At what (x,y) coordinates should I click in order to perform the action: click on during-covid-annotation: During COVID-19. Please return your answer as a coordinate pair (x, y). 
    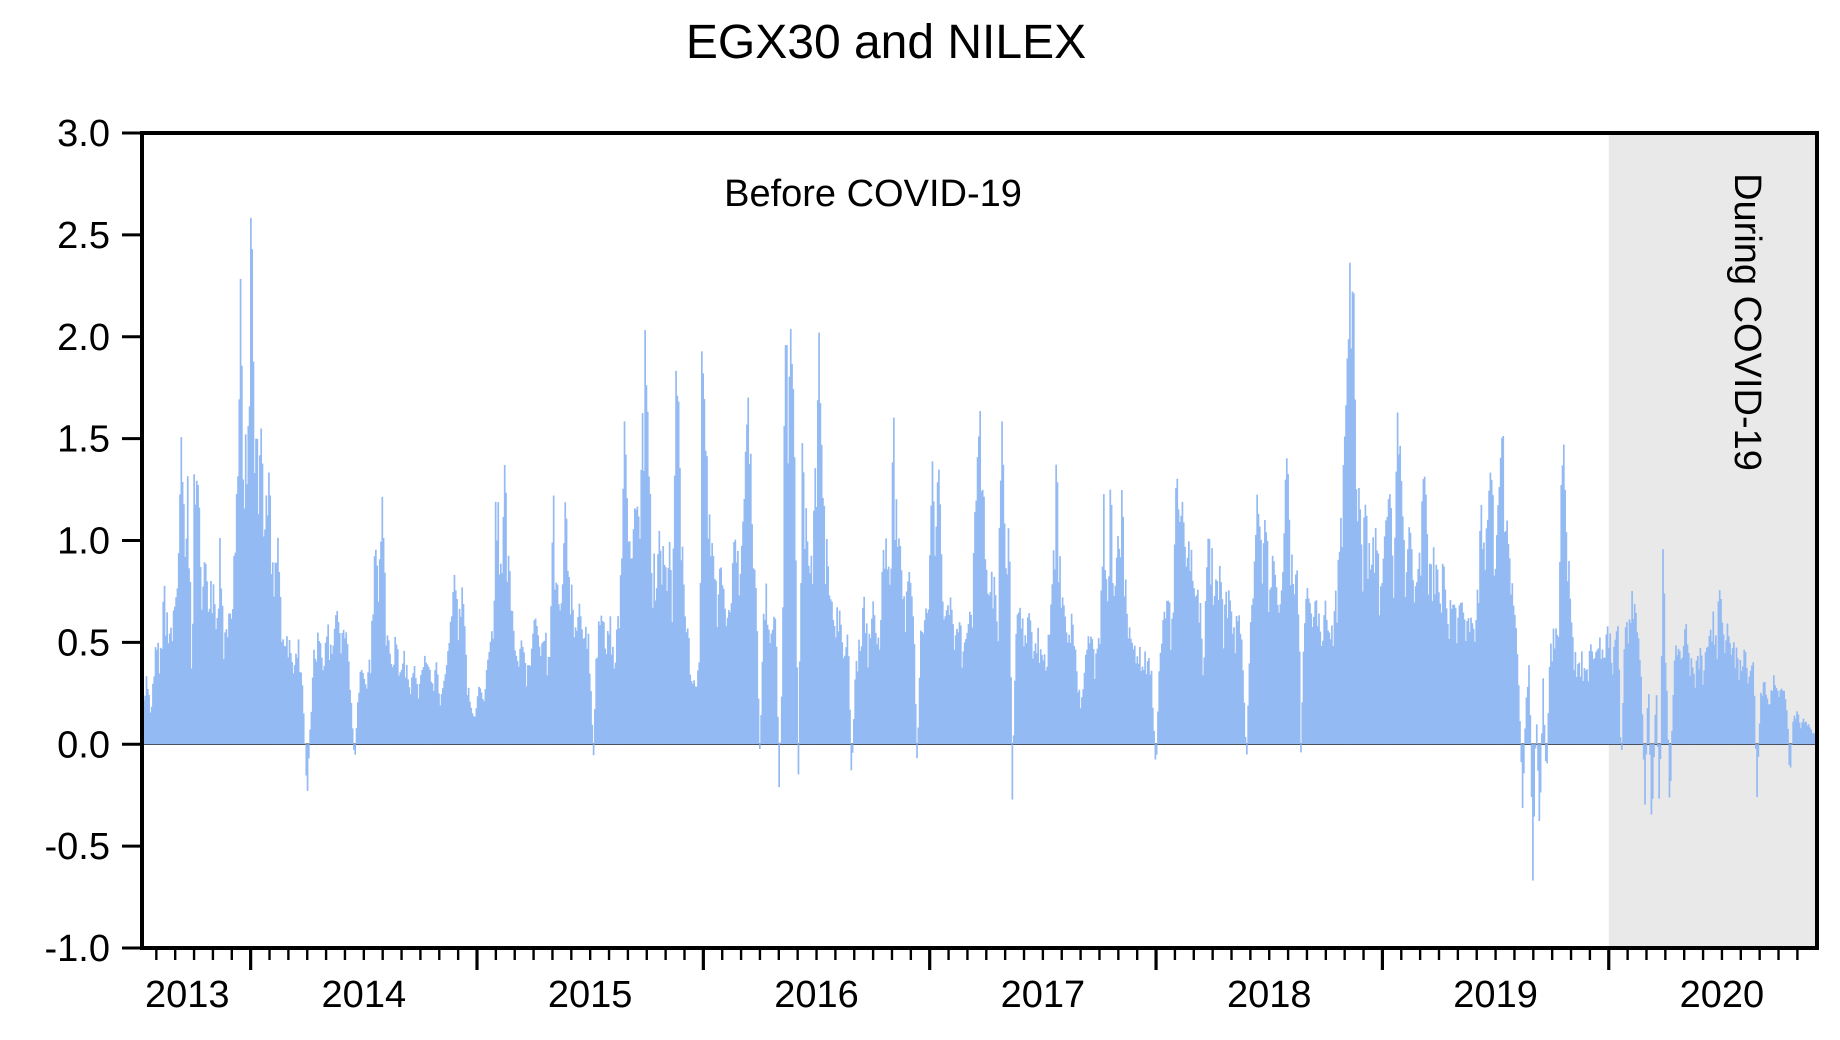
    Looking at the image, I should click on (1747, 322).